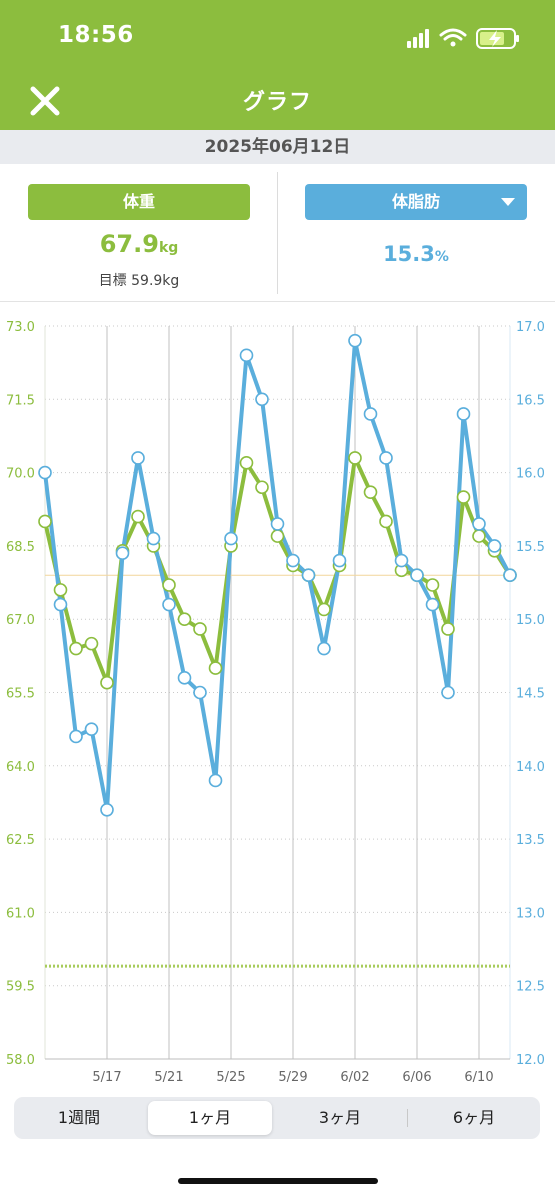 The width and height of the screenshot is (555, 1200). Describe the element at coordinates (292, 1077) in the screenshot. I see `x-axis-tick-label: 5/29` at that location.